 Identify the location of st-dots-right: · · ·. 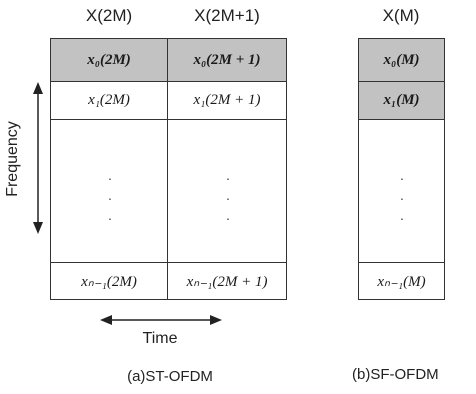
(228, 198).